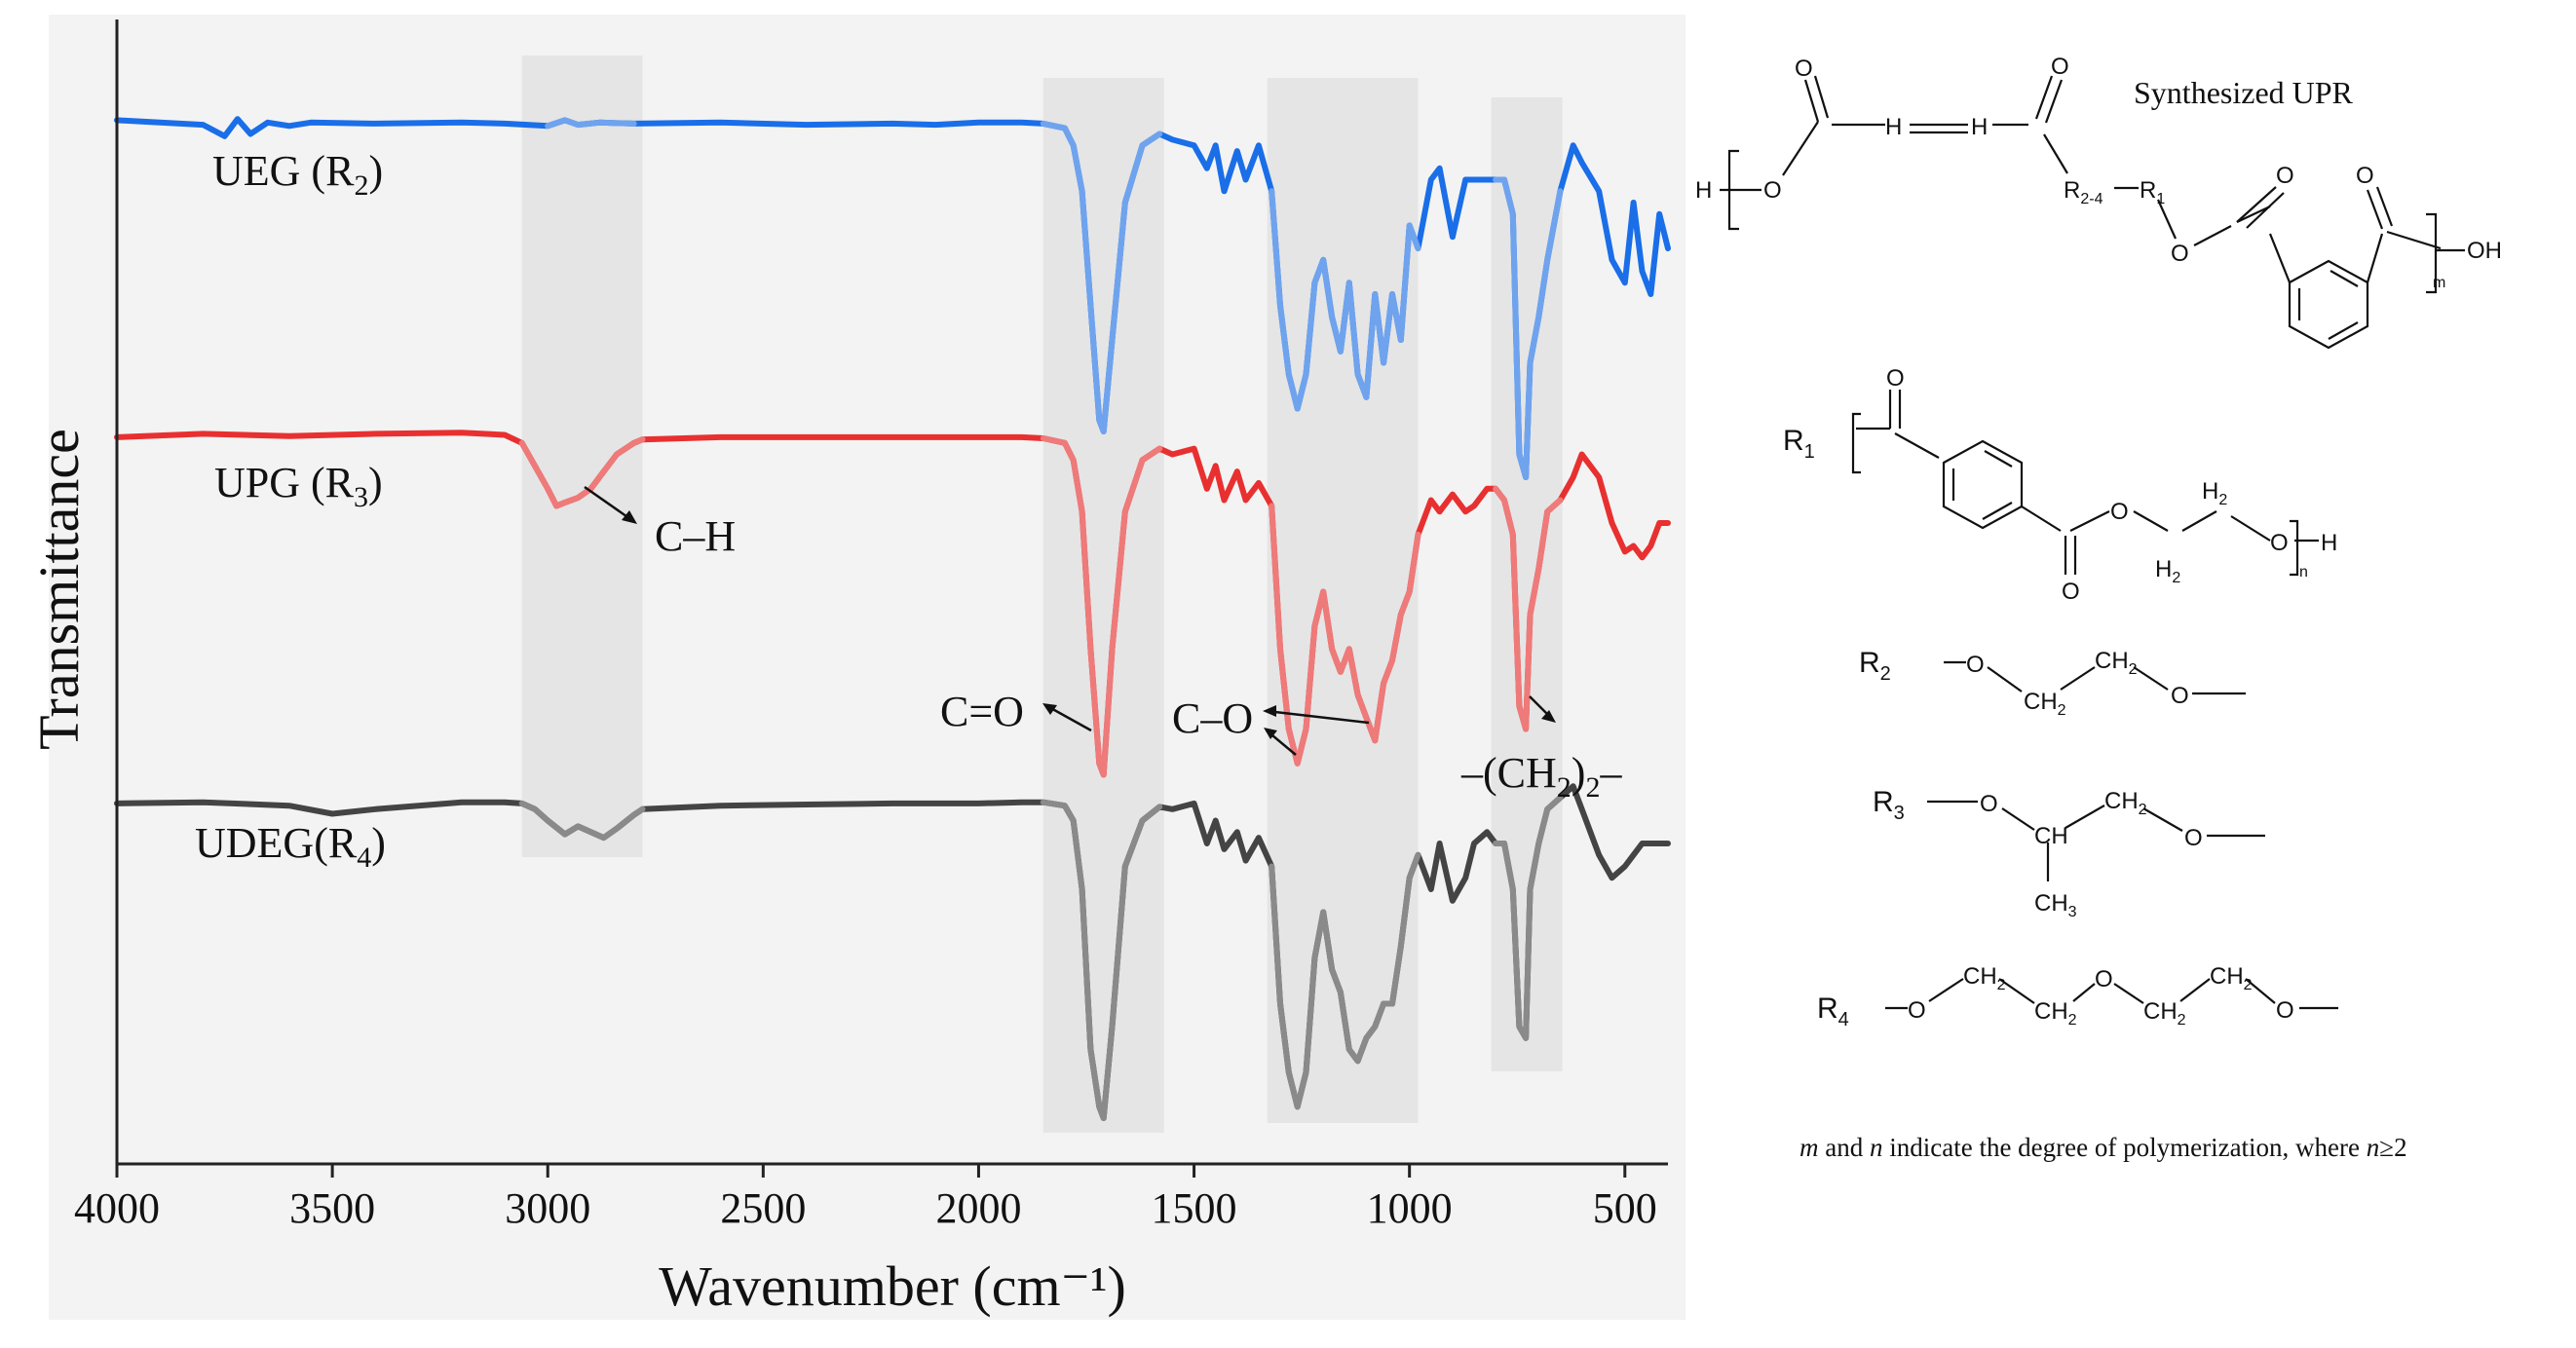  I want to click on bond-c5-o, so click(2256, 204).